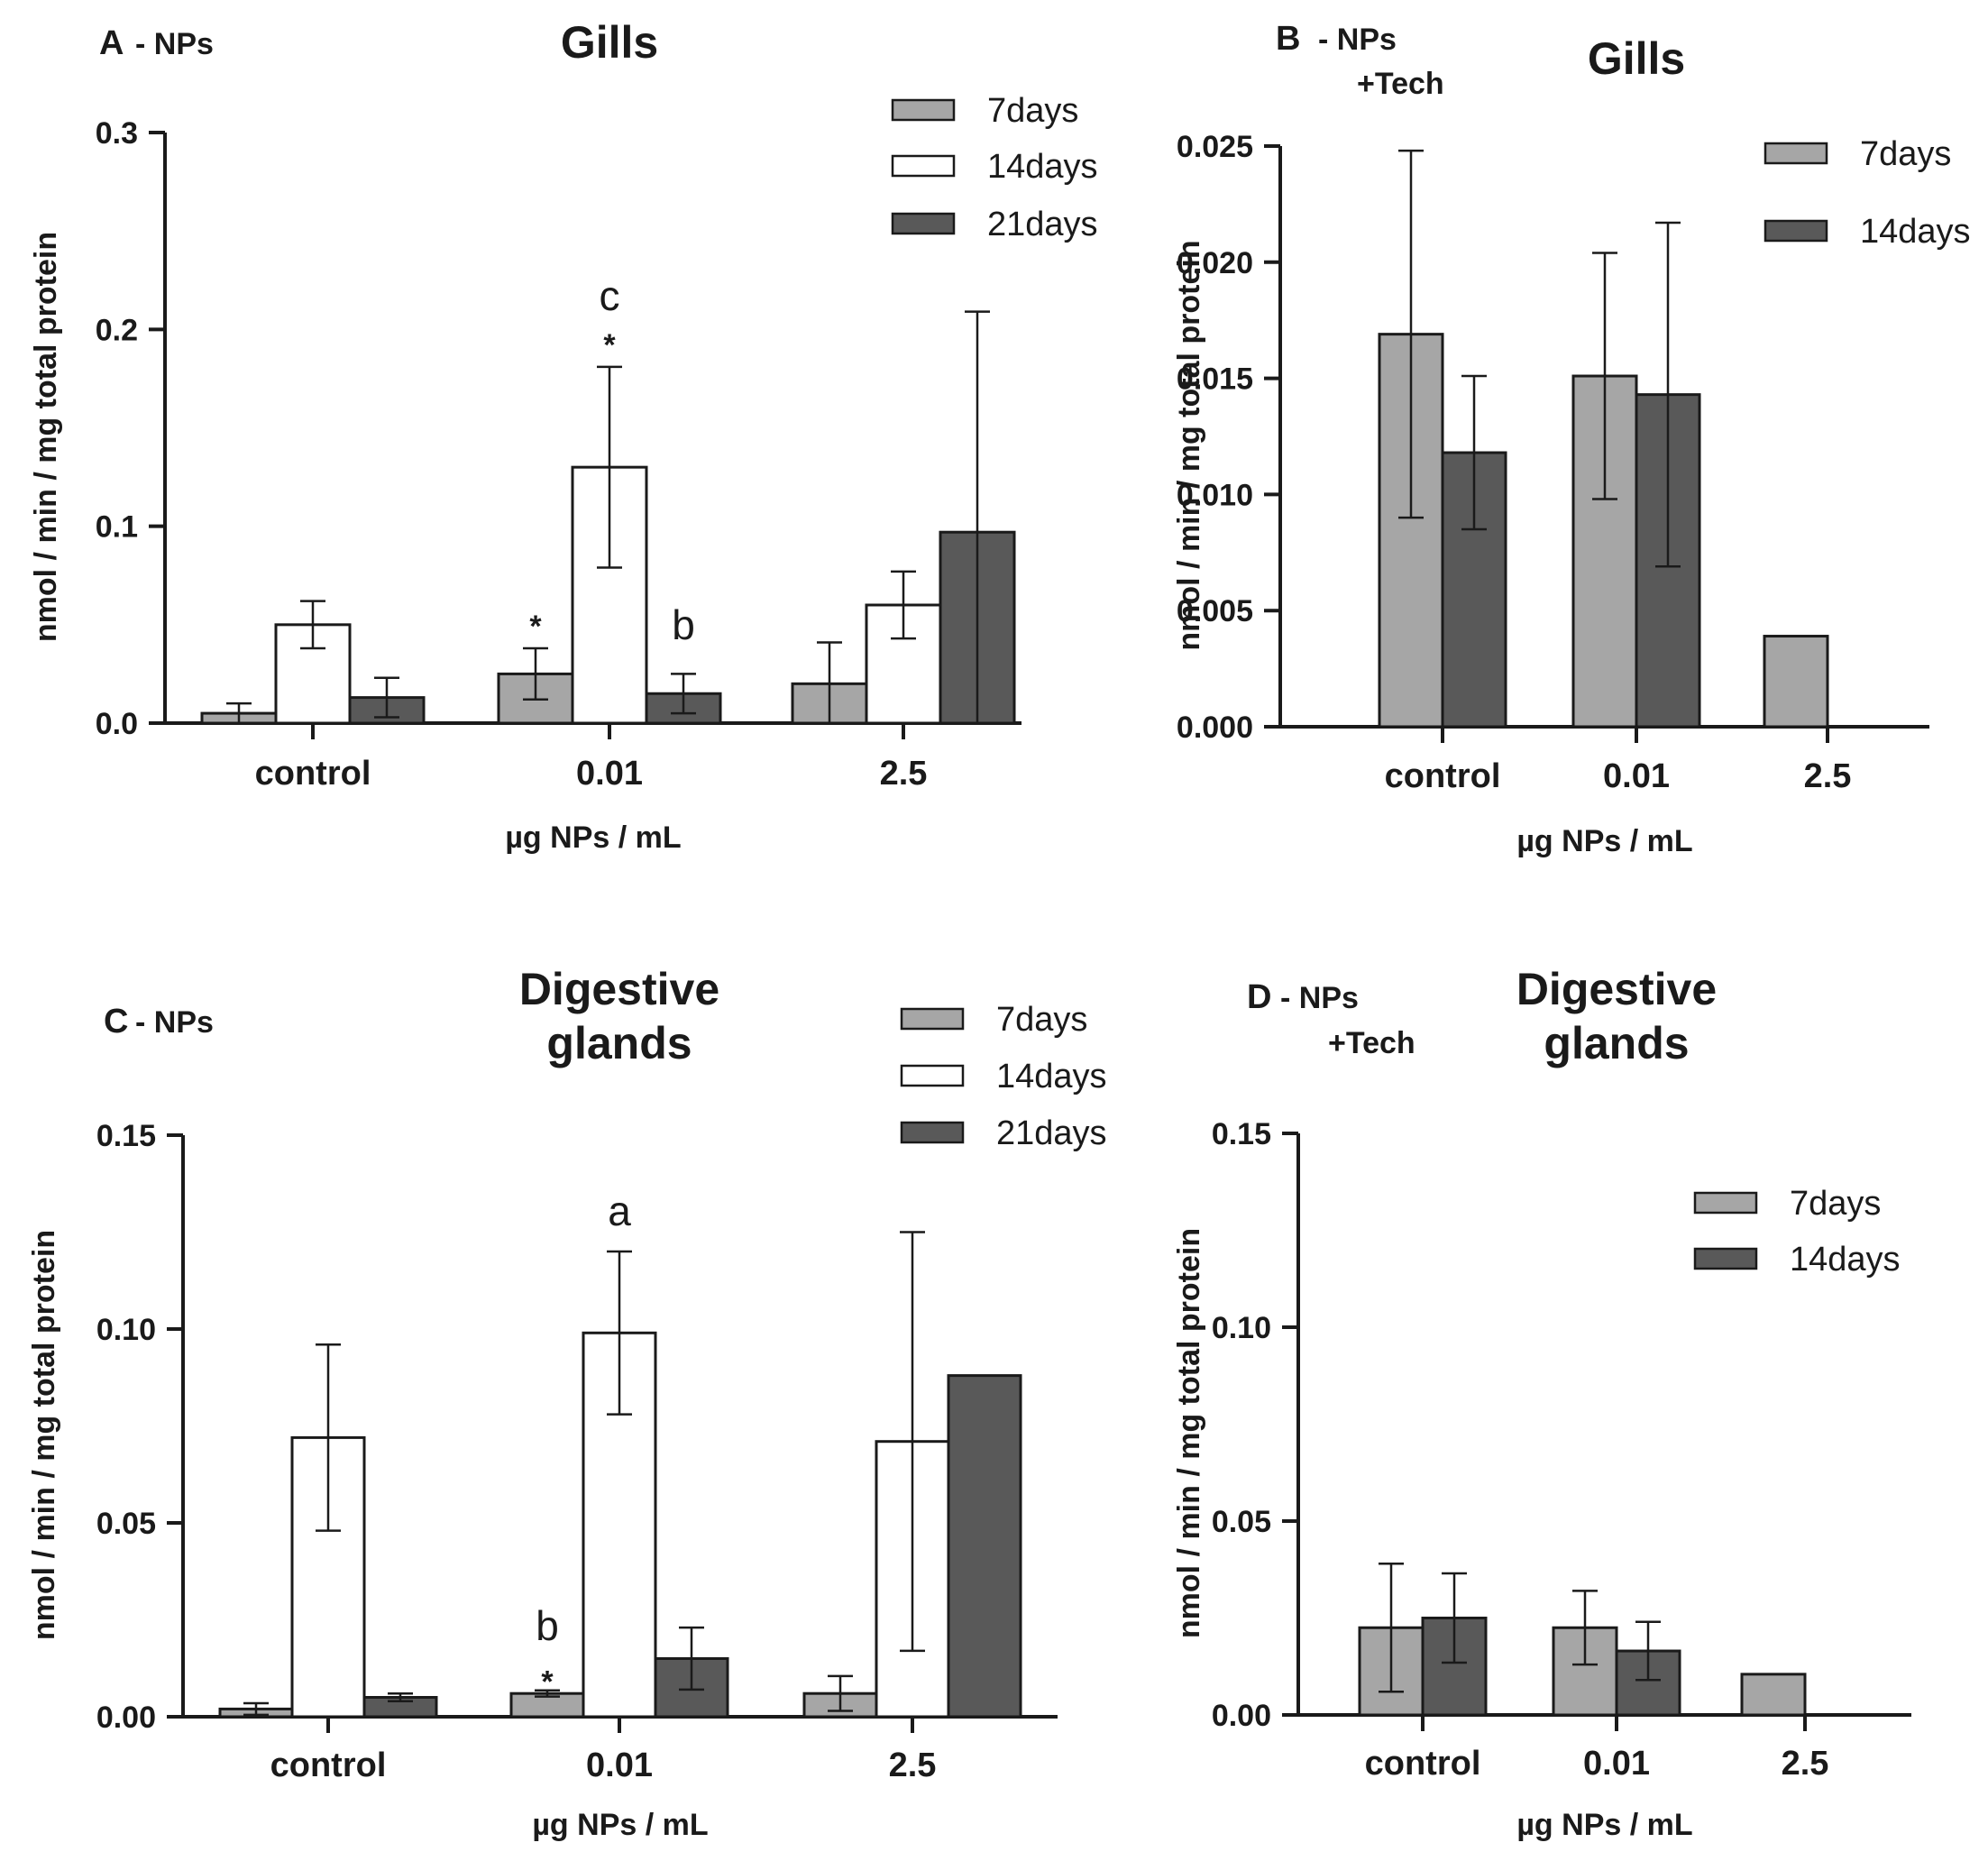  What do you see at coordinates (1288, 39) in the screenshot?
I see `panel-letter: B` at bounding box center [1288, 39].